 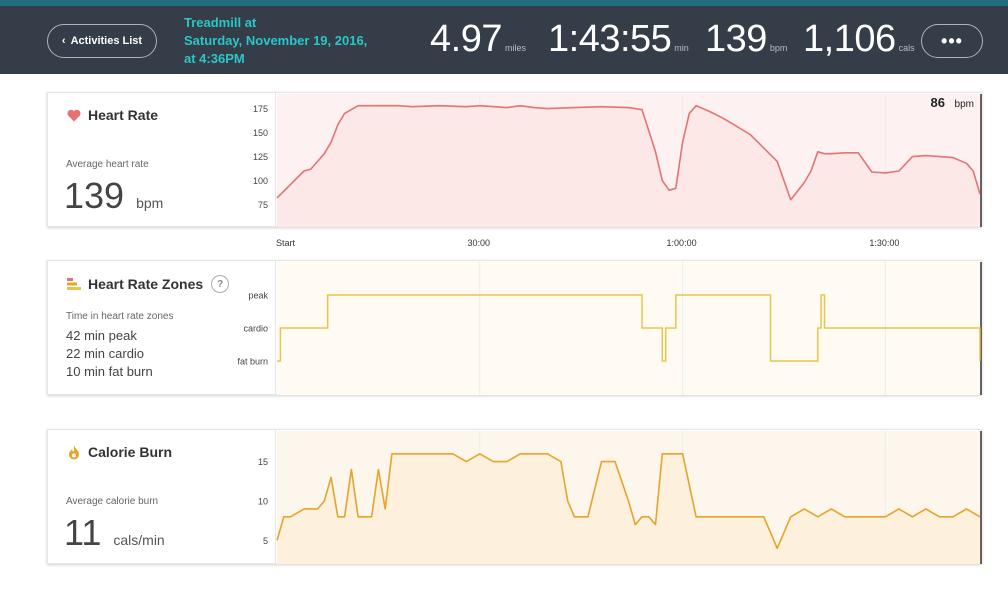 I want to click on zones-title: Heart Rate Zones ?, so click(x=148, y=284).